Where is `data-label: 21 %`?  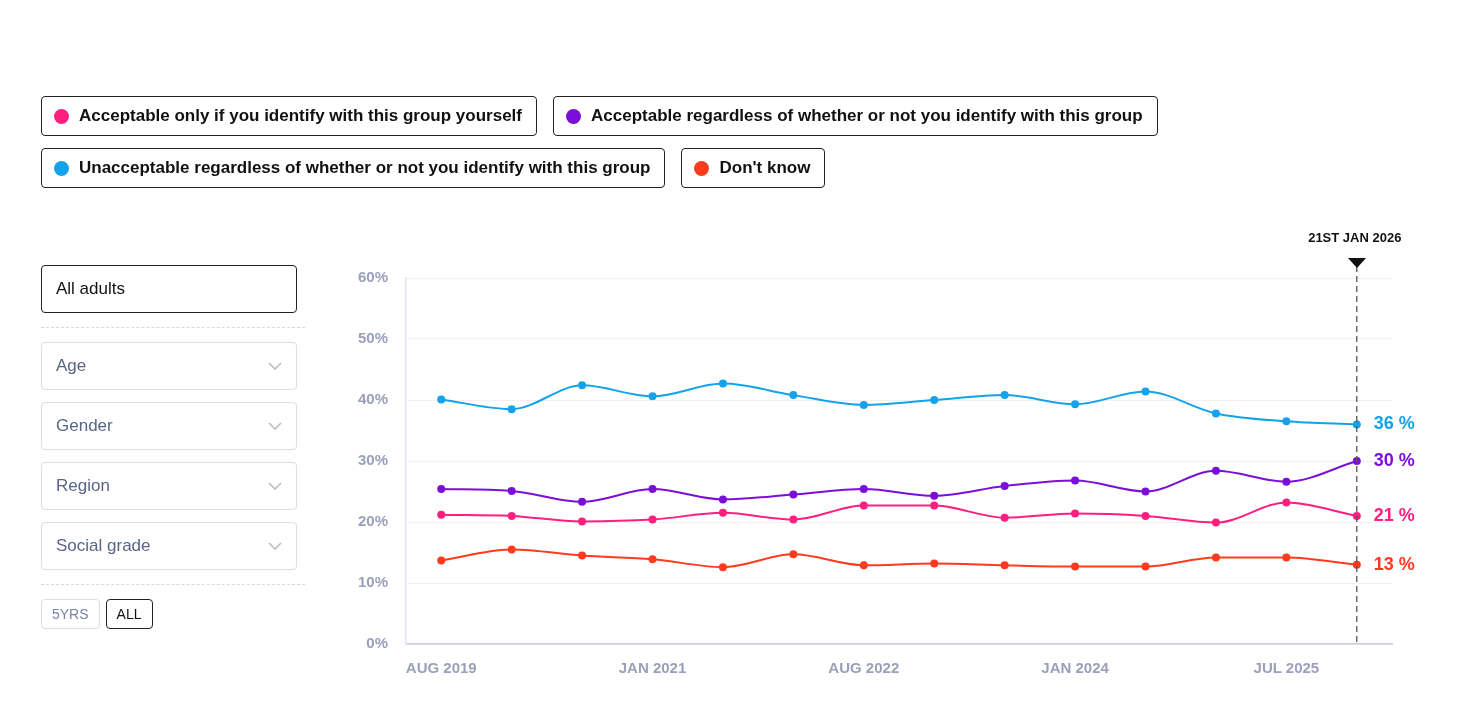 data-label: 21 % is located at coordinates (1394, 514).